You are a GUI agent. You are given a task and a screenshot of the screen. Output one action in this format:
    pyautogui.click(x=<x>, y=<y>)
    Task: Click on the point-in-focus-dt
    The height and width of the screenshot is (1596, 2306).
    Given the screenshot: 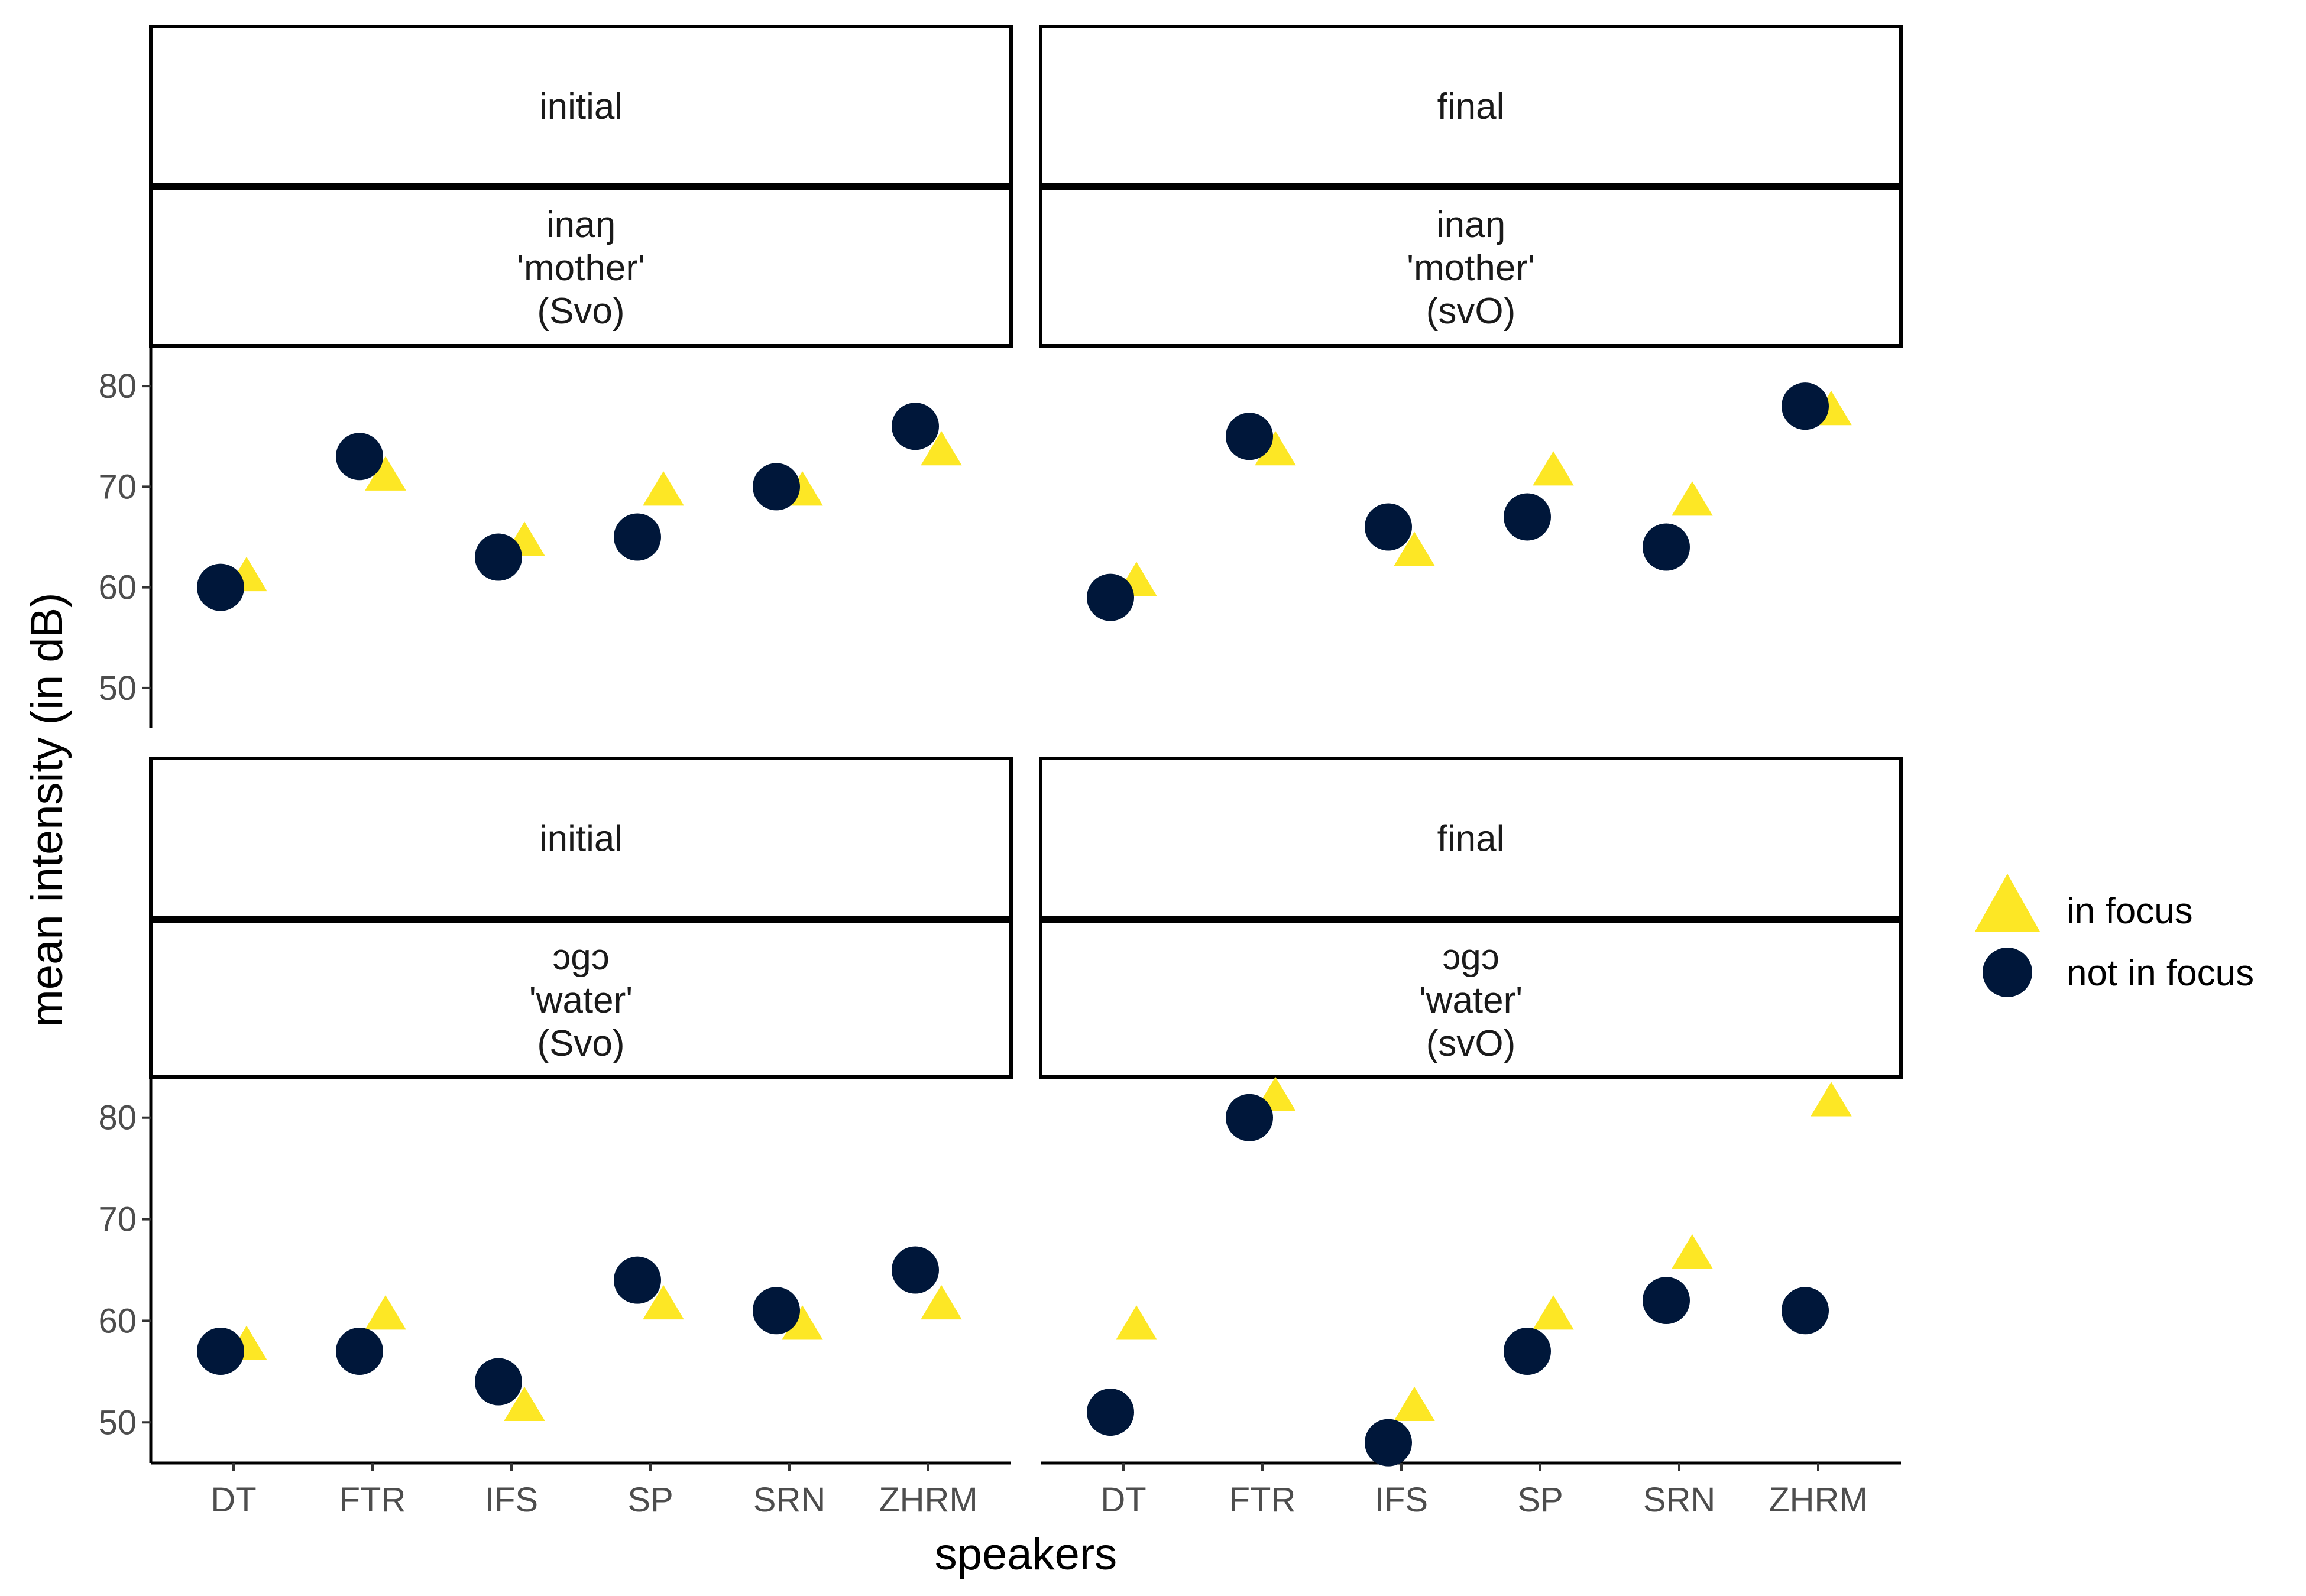 What is the action you would take?
    pyautogui.click(x=1136, y=1322)
    